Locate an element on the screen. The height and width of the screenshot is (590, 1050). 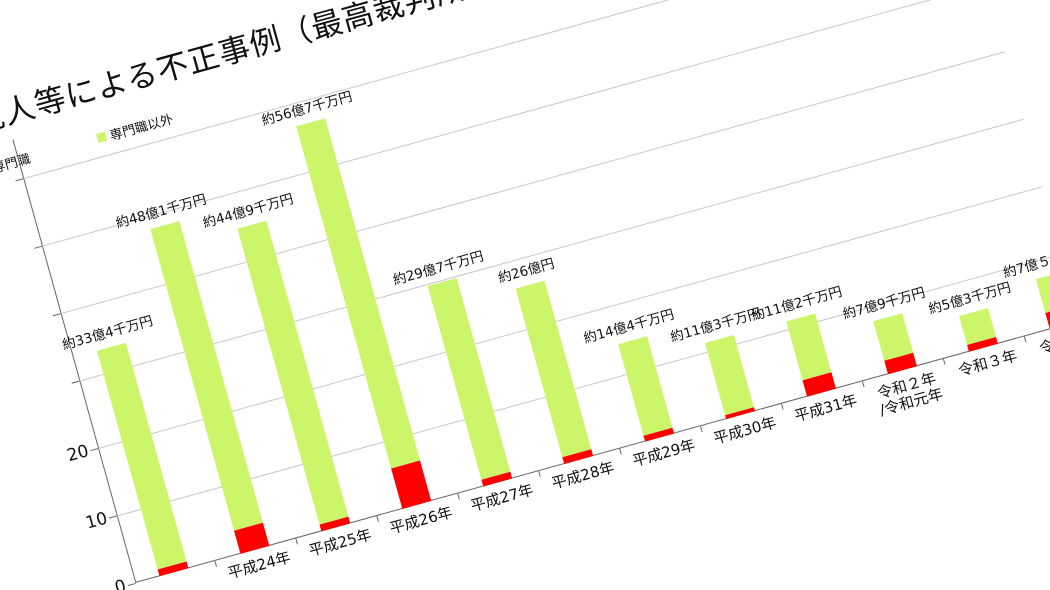
y-tick-label: 20 is located at coordinates (78, 454).